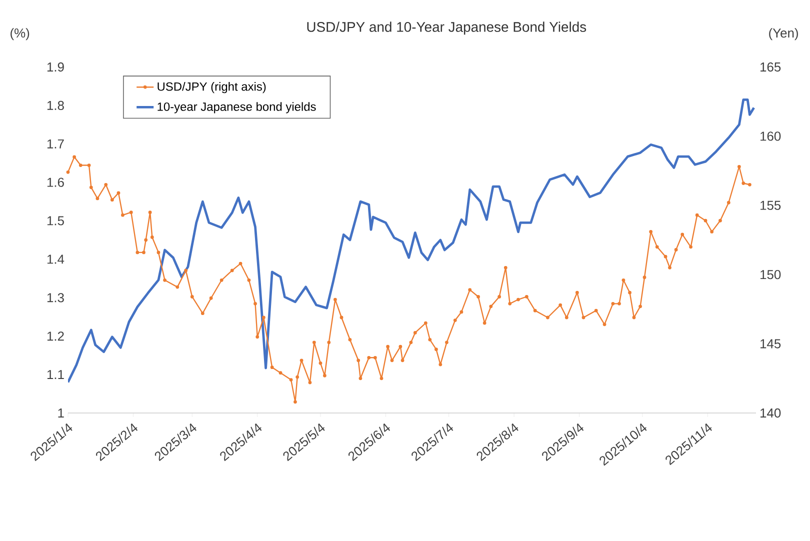  I want to click on legend-label: 10-year Japanese bond yields, so click(237, 108).